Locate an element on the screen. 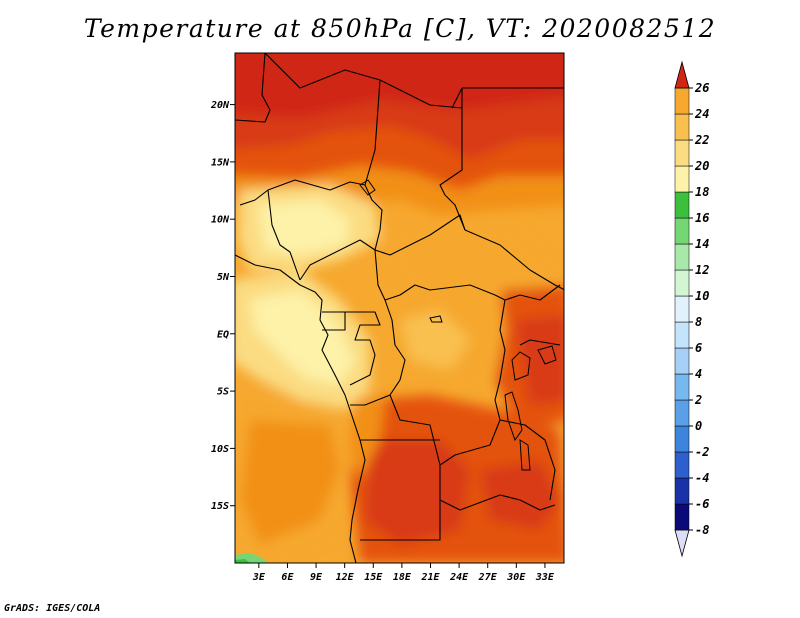 The width and height of the screenshot is (800, 618). lat-label: 15N is located at coordinates (220, 162).